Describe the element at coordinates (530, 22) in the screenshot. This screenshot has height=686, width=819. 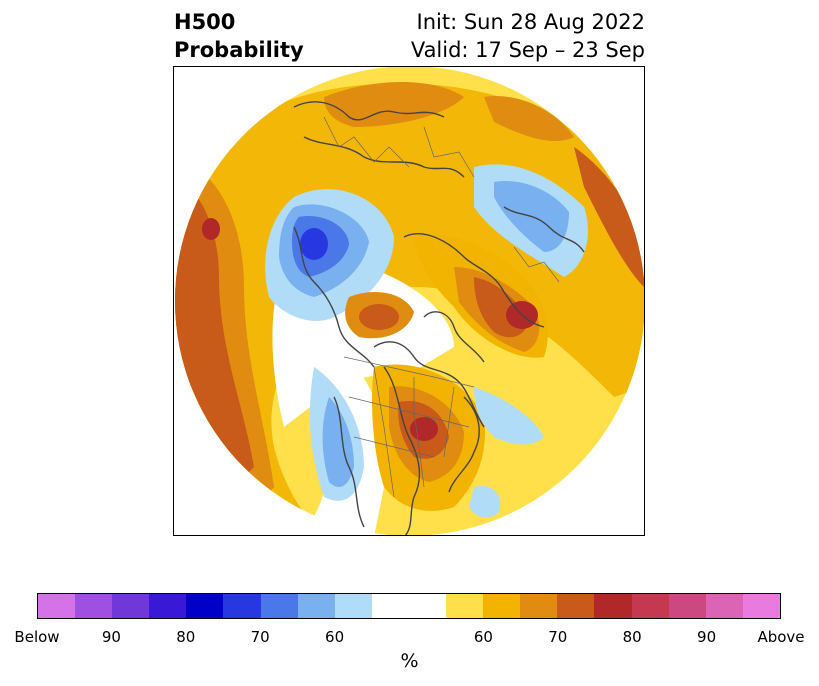
I see `init-date: Init: Sun 28 Aug 2022` at that location.